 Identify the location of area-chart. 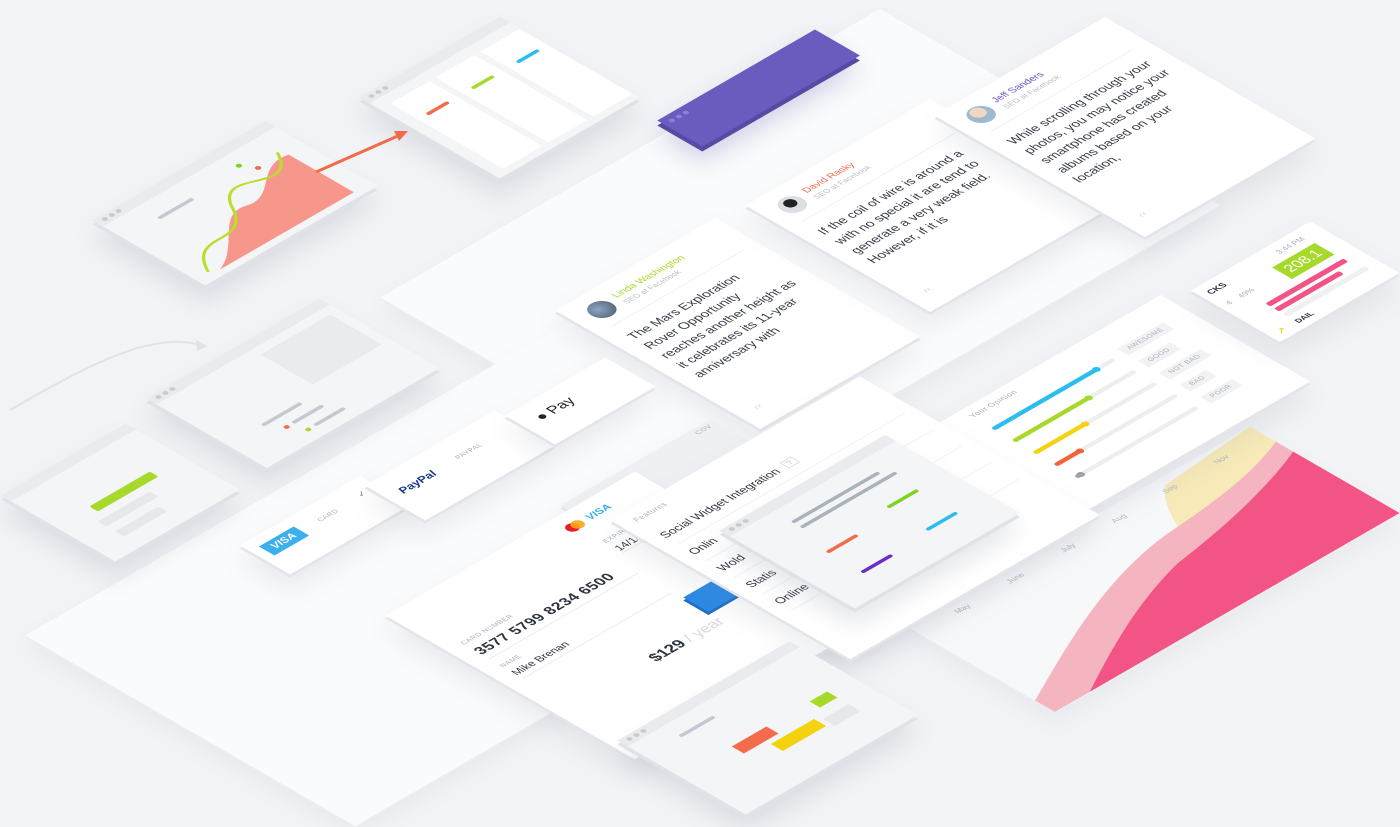
(1217, 568).